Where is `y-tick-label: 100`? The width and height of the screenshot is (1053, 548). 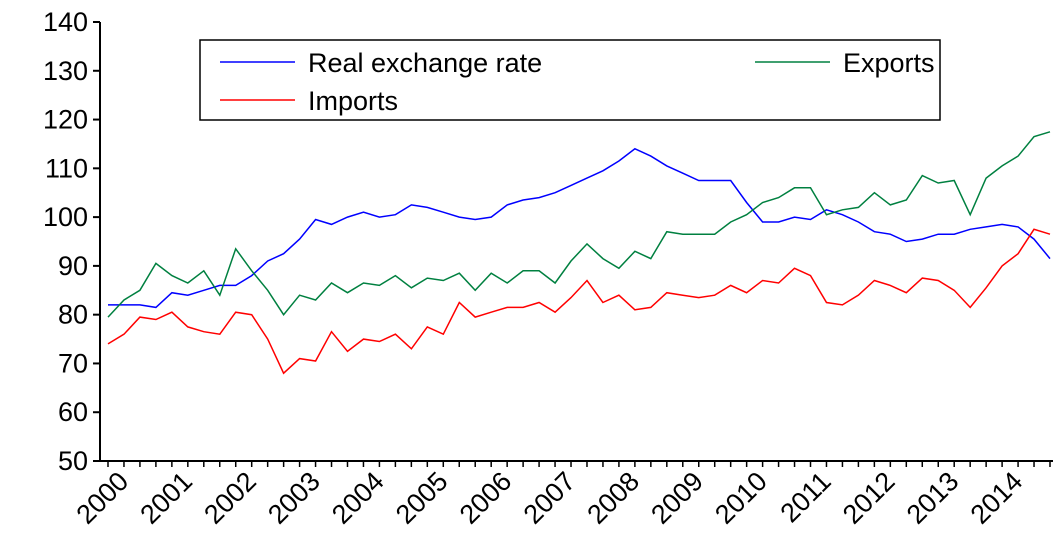
y-tick-label: 100 is located at coordinates (65, 217).